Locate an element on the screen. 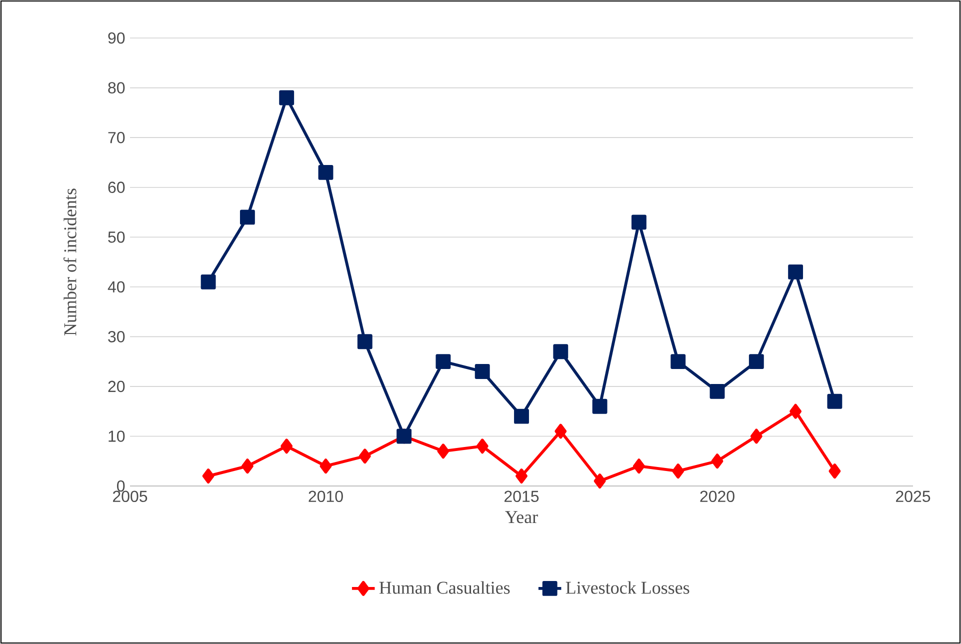 The image size is (961, 644). x-tick-label: 2020 is located at coordinates (717, 496).